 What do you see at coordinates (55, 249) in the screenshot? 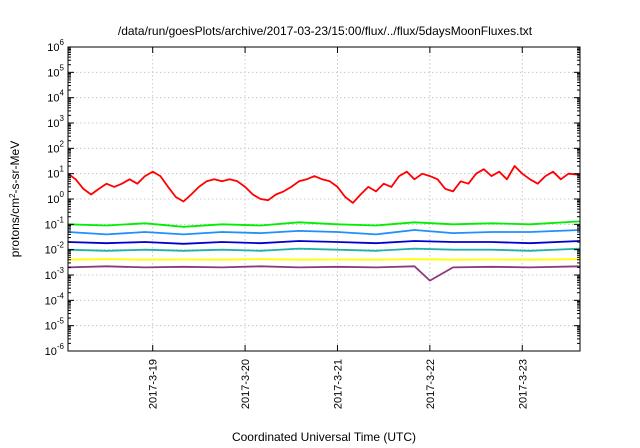
I see `y-tick-label: 10⁻²` at bounding box center [55, 249].